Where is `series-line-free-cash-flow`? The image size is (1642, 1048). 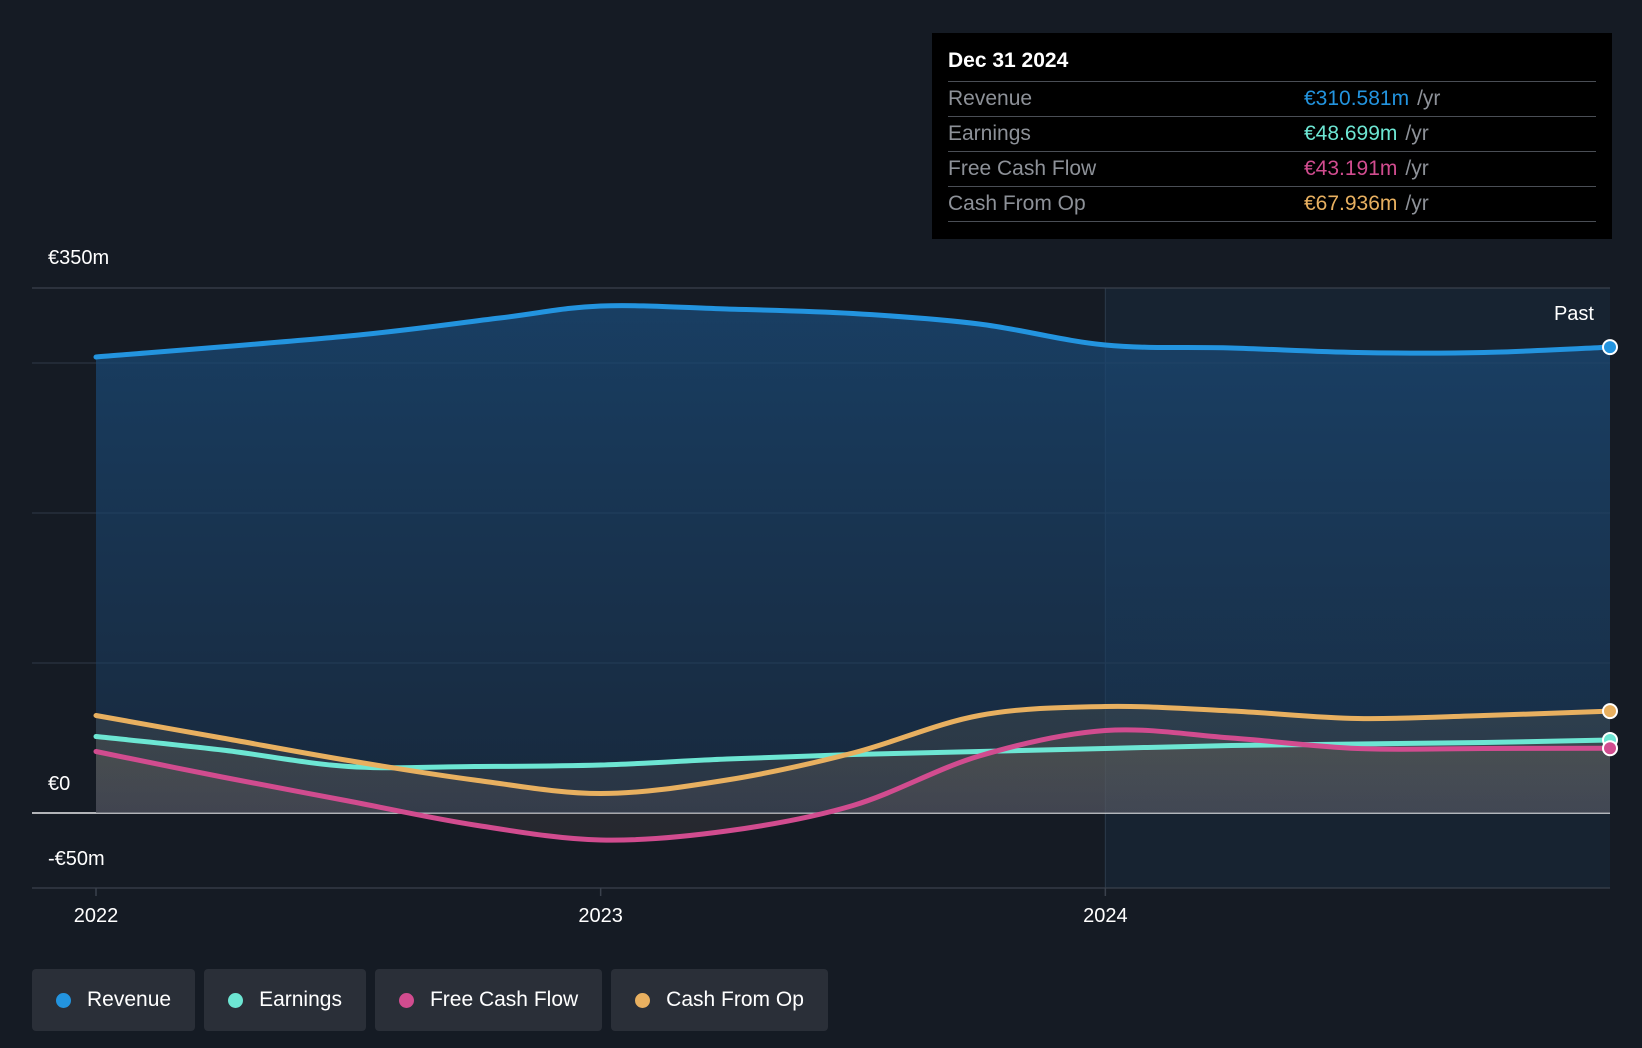
series-line-free-cash-flow is located at coordinates (853, 785).